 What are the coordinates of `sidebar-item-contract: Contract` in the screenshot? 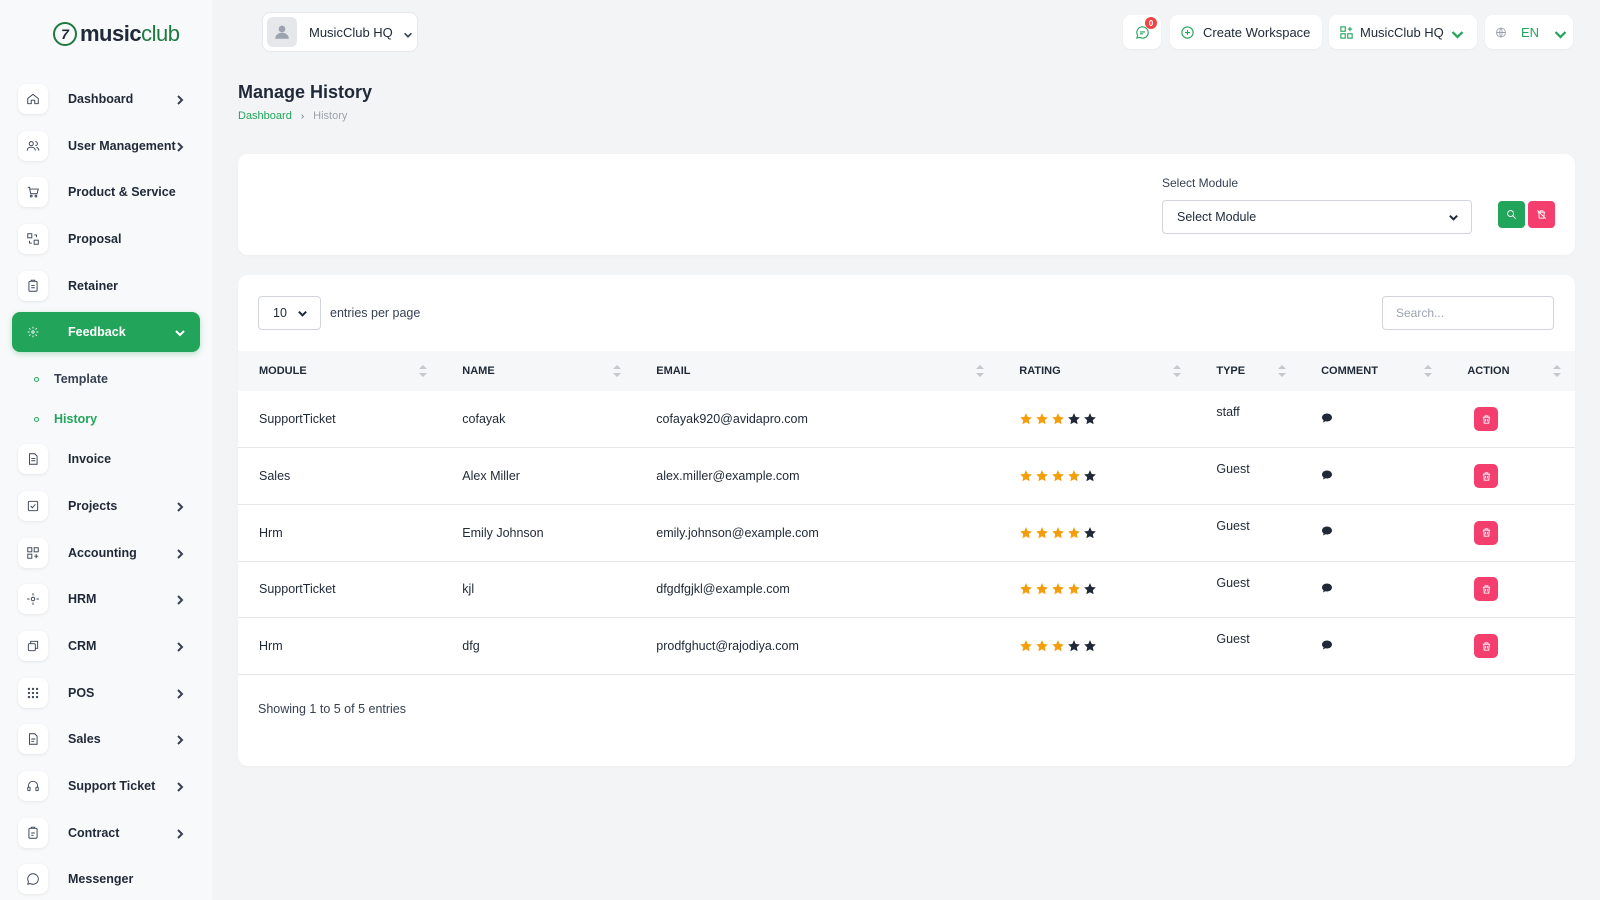 It's located at (106, 833).